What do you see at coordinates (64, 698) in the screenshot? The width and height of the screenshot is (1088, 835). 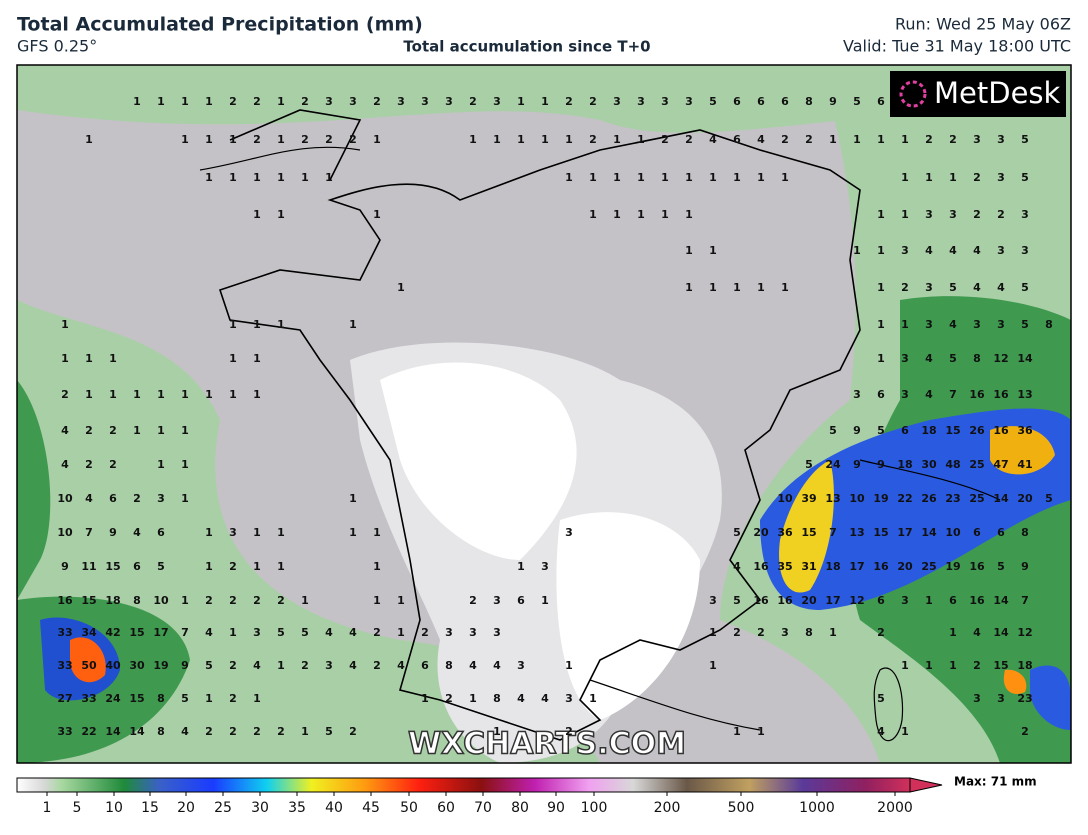 I see `grid-value: 27` at bounding box center [64, 698].